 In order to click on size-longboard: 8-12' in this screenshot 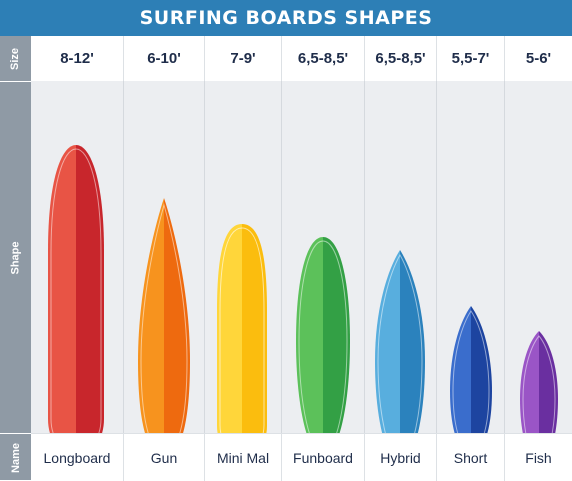, I will do `click(77, 58)`.